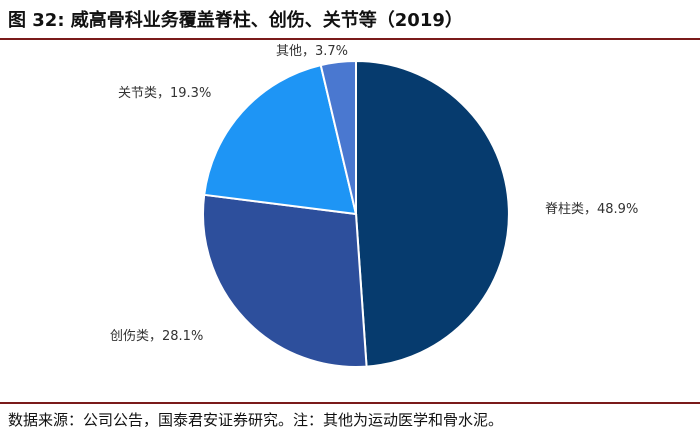  What do you see at coordinates (235, 20) in the screenshot?
I see `chart-title: 图 32: 威高骨科业务覆盖脊柱、创伤、关节等（2019）` at bounding box center [235, 20].